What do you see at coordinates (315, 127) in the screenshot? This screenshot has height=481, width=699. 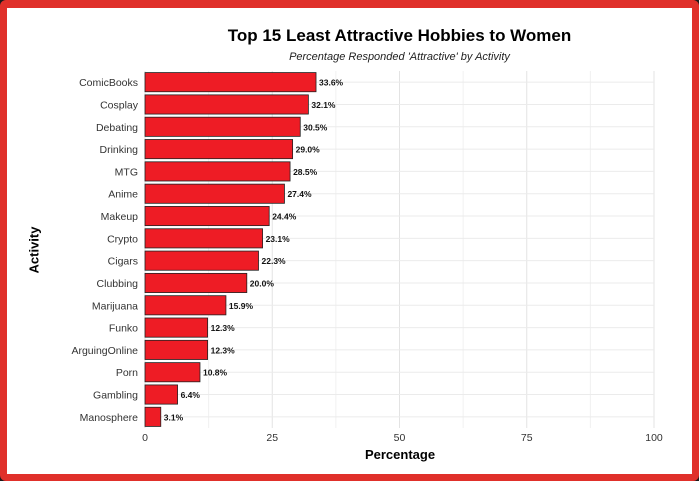 I see `value-label: 30.5%` at bounding box center [315, 127].